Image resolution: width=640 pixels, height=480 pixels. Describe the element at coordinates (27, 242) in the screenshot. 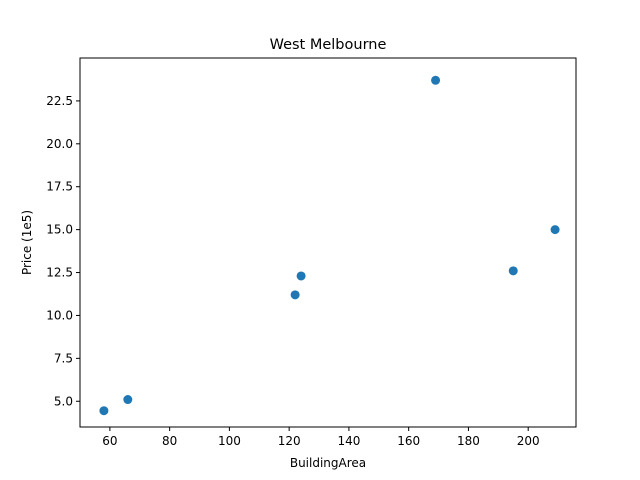

I see `y-axis-label: Price (1e5)` at that location.